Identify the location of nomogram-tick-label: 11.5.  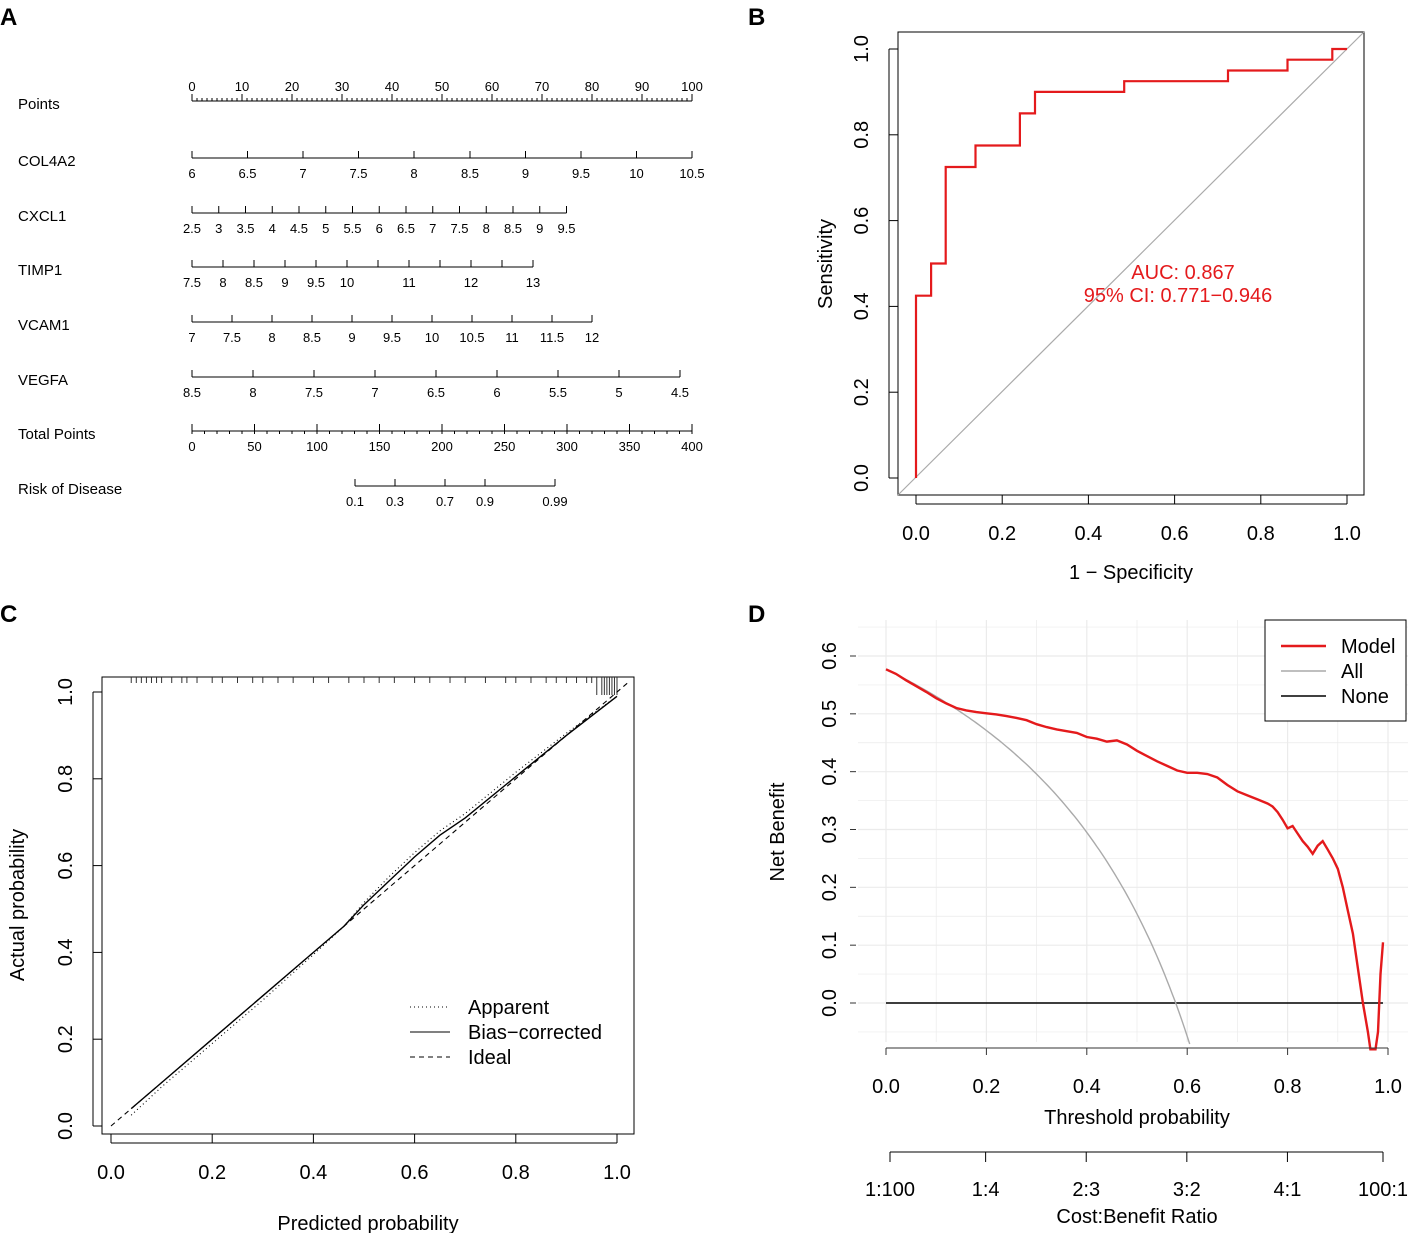
(552, 337).